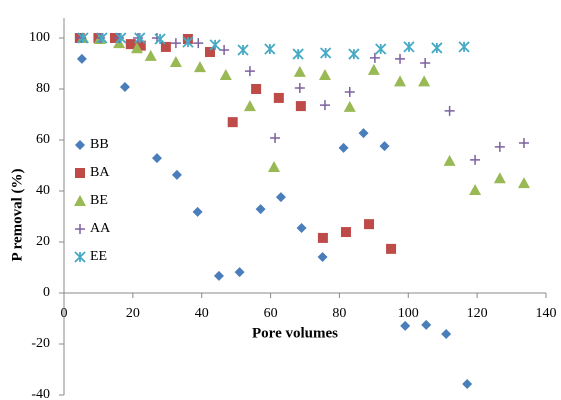 The width and height of the screenshot is (561, 400). I want to click on y-tick-label: 80, so click(43, 88).